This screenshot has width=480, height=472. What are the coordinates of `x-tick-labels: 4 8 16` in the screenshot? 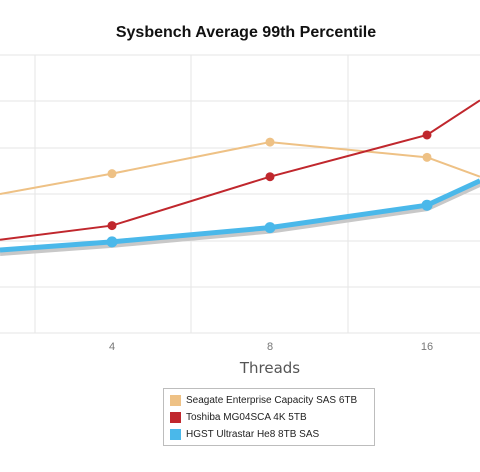 It's located at (271, 347).